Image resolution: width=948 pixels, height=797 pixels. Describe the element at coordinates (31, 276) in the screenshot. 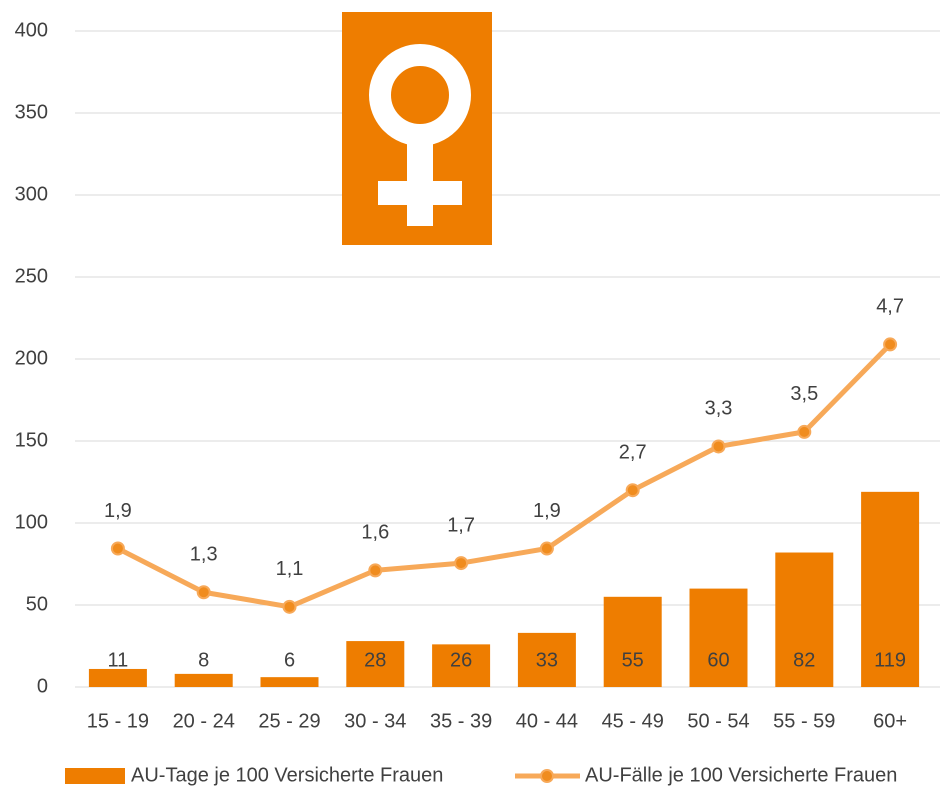

I see `y-tick-label: 250` at that location.